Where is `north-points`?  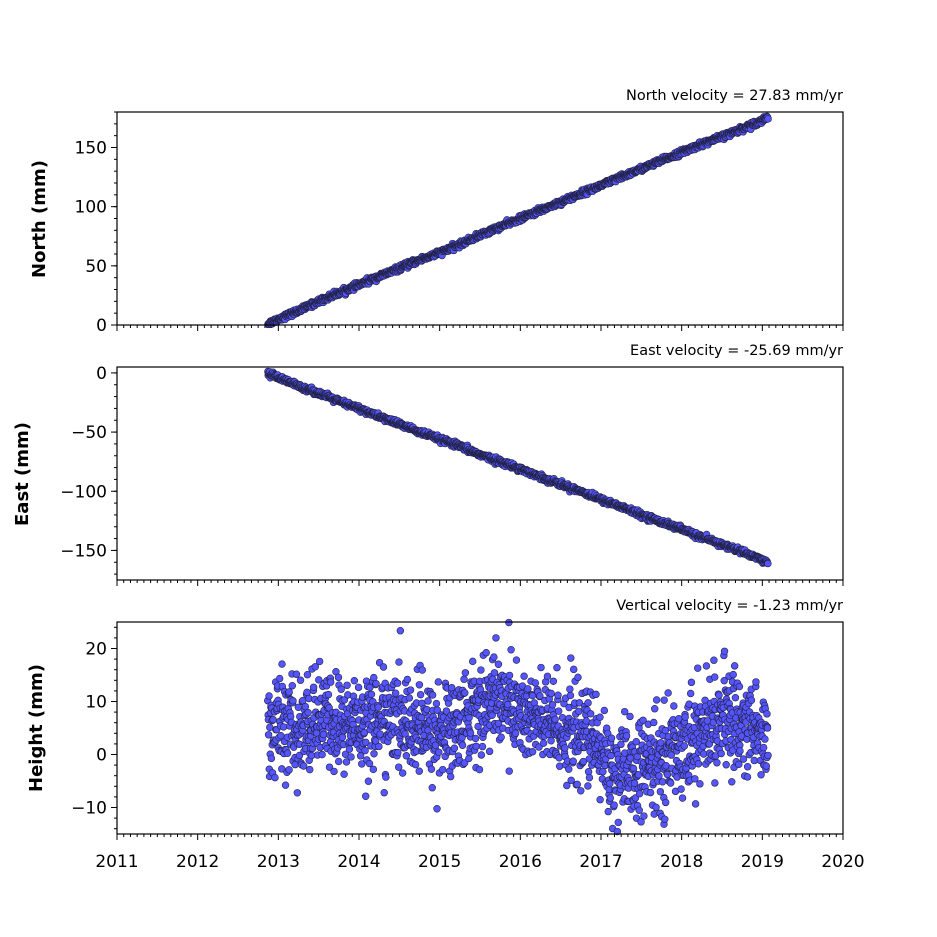
north-points is located at coordinates (518, 220).